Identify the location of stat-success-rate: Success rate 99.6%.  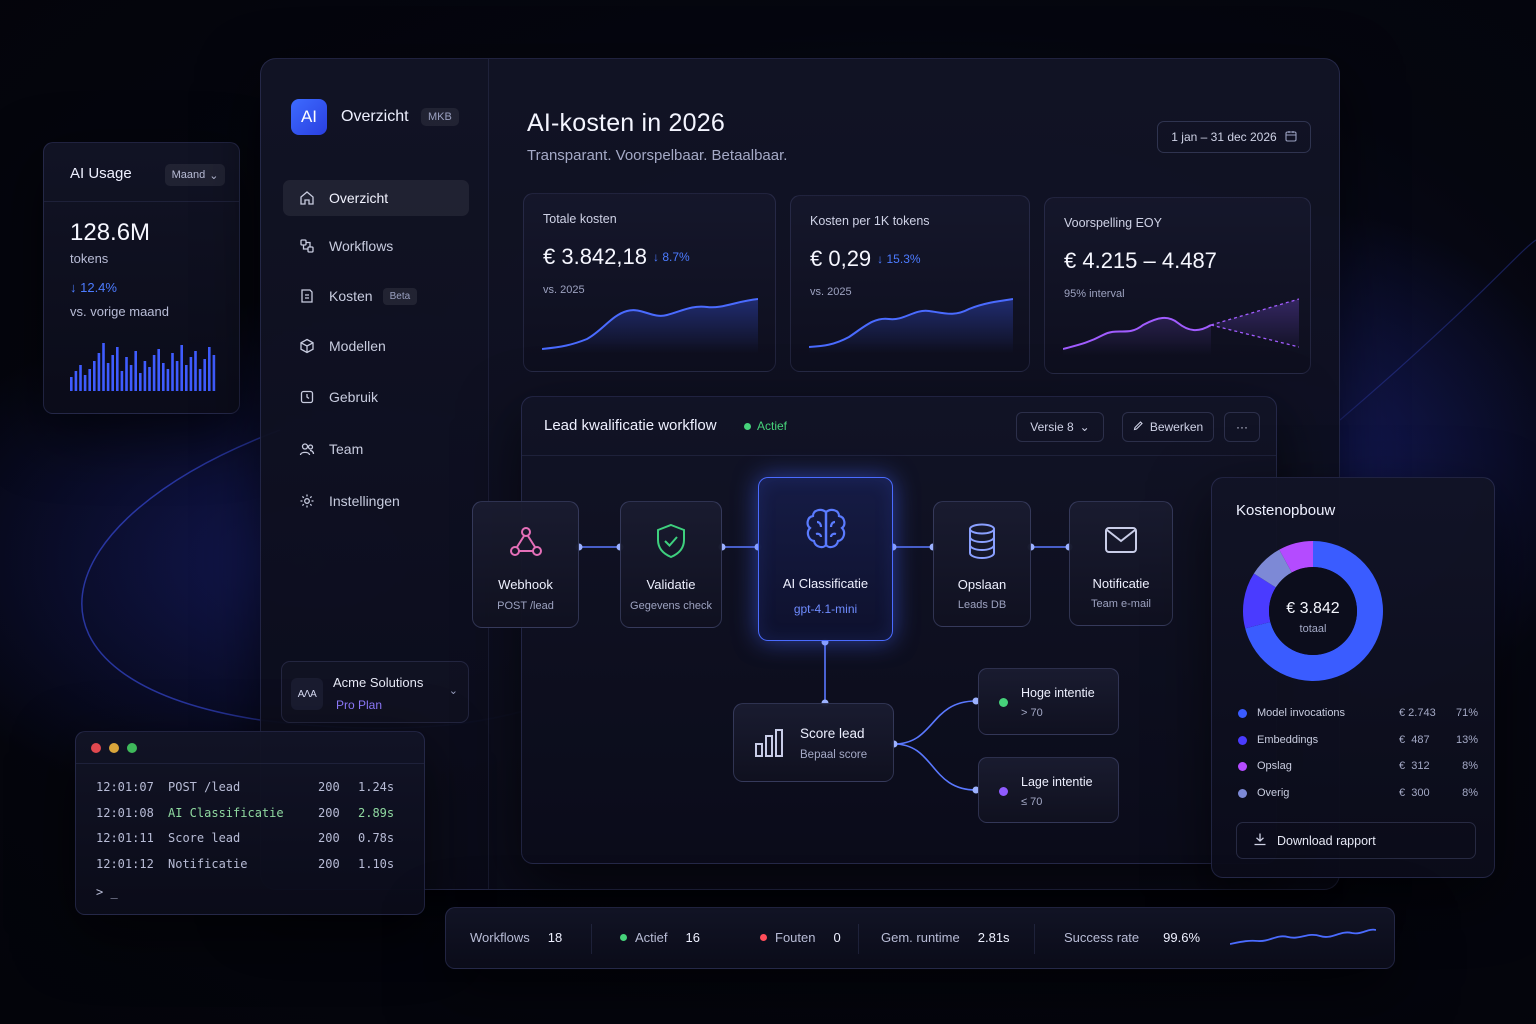
(1132, 937).